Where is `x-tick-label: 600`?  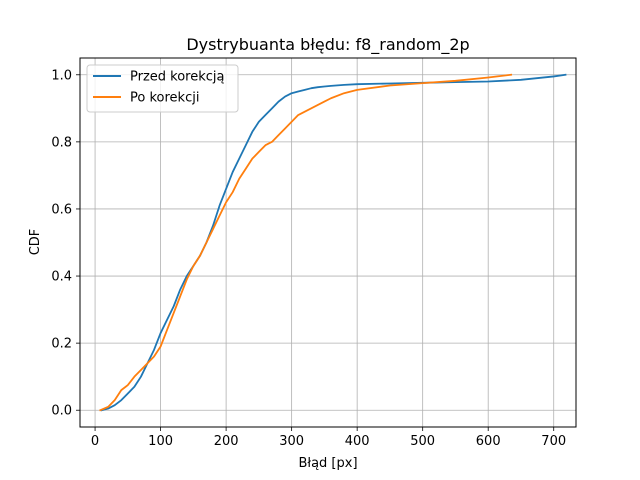 x-tick-label: 600 is located at coordinates (488, 441).